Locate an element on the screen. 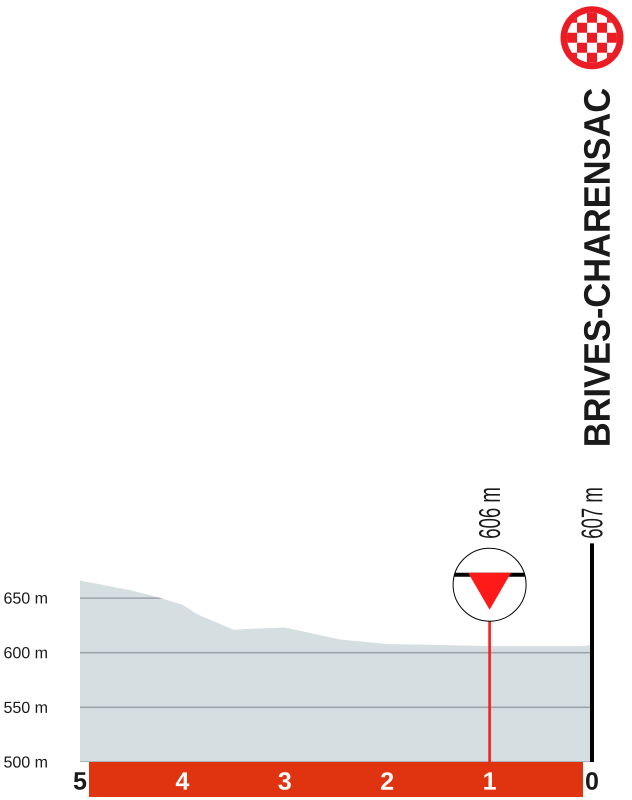 This screenshot has height=800, width=632. x-tick-label: 4 is located at coordinates (183, 781).